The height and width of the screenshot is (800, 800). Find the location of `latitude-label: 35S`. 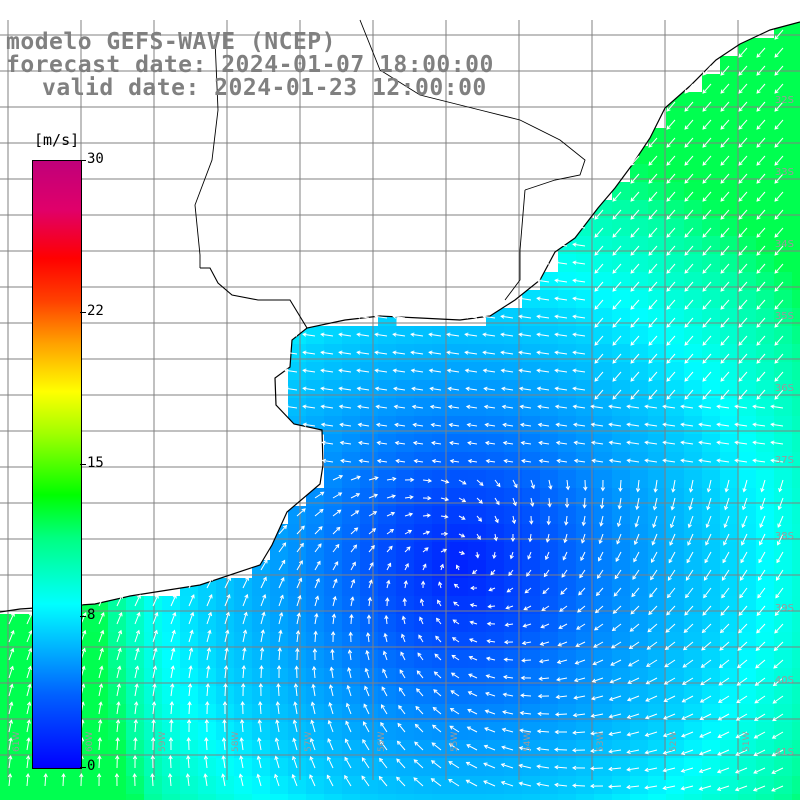

latitude-label: 35S is located at coordinates (784, 316).